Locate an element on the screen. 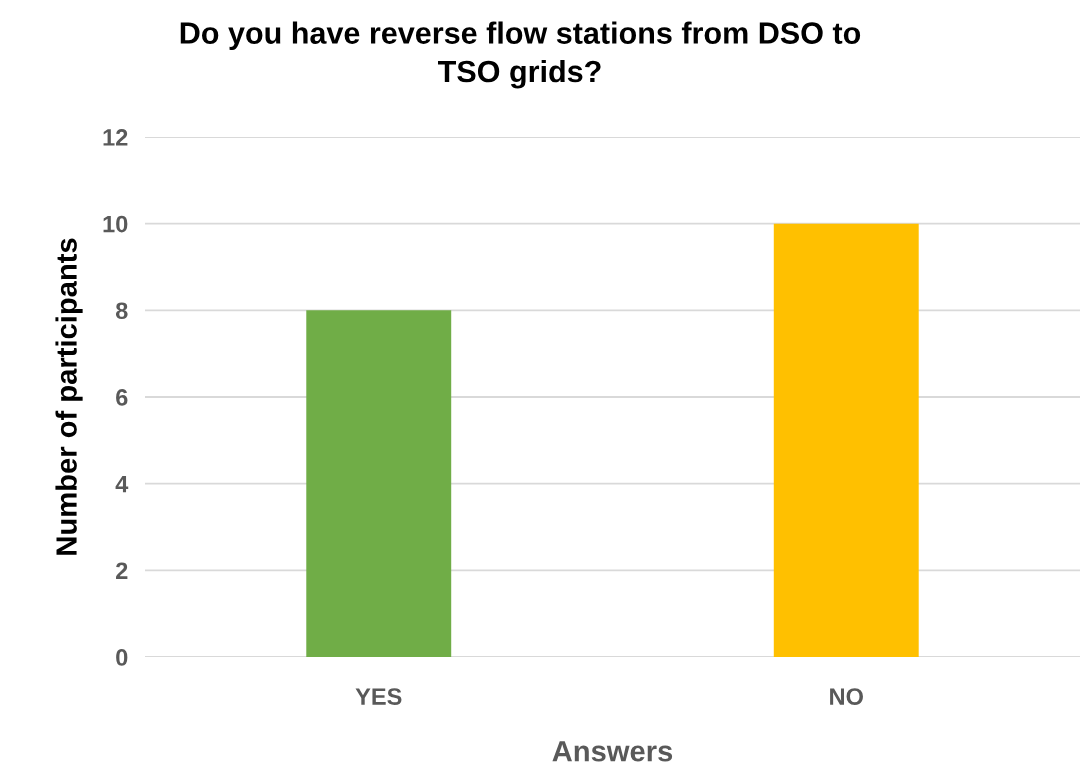  y-tick-label: 0 is located at coordinates (122, 657).